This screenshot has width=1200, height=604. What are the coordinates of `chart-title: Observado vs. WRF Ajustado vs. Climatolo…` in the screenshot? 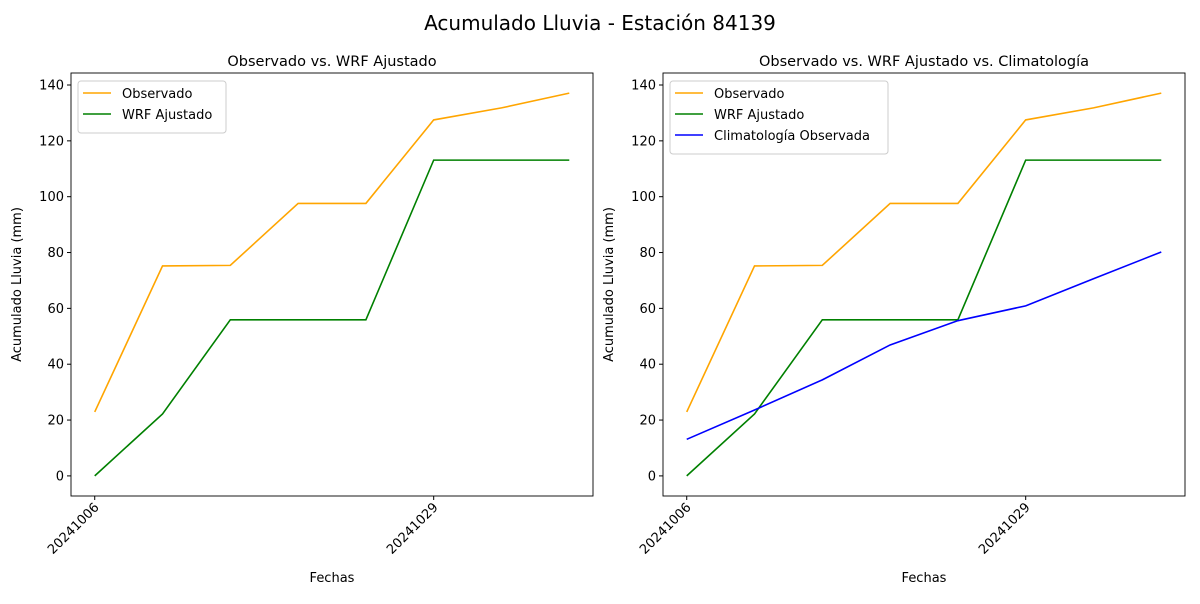 It's located at (924, 62).